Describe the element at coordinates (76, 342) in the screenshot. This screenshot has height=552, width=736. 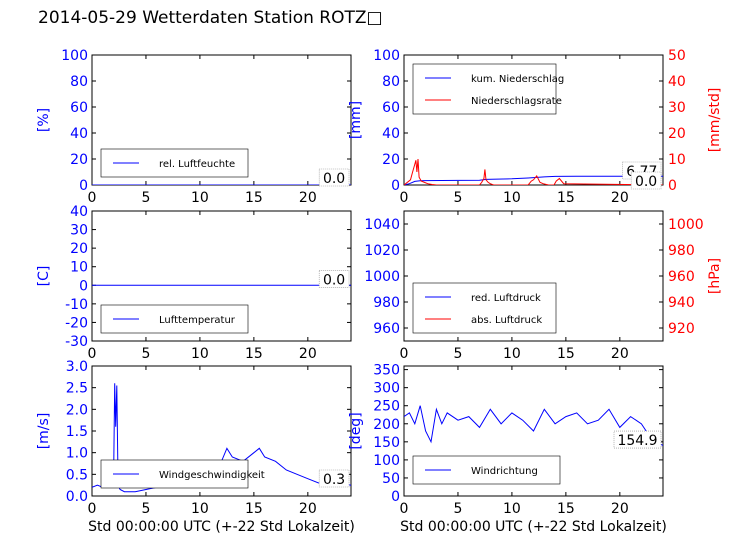
I see `y-tick-label: -30` at that location.